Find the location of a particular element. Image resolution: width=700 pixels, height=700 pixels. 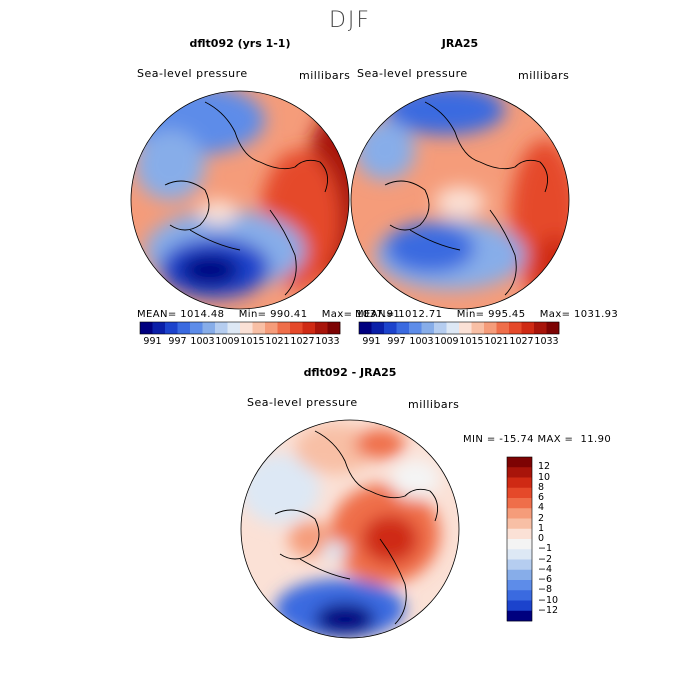

colorbar-tick-label: 12 is located at coordinates (544, 467).